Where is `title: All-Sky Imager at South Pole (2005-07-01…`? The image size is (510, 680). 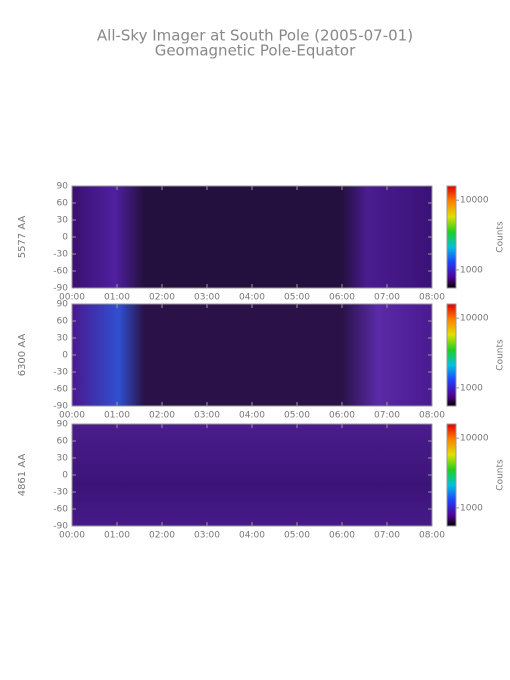
title: All-Sky Imager at South Pole (2005-07-01… is located at coordinates (255, 36).